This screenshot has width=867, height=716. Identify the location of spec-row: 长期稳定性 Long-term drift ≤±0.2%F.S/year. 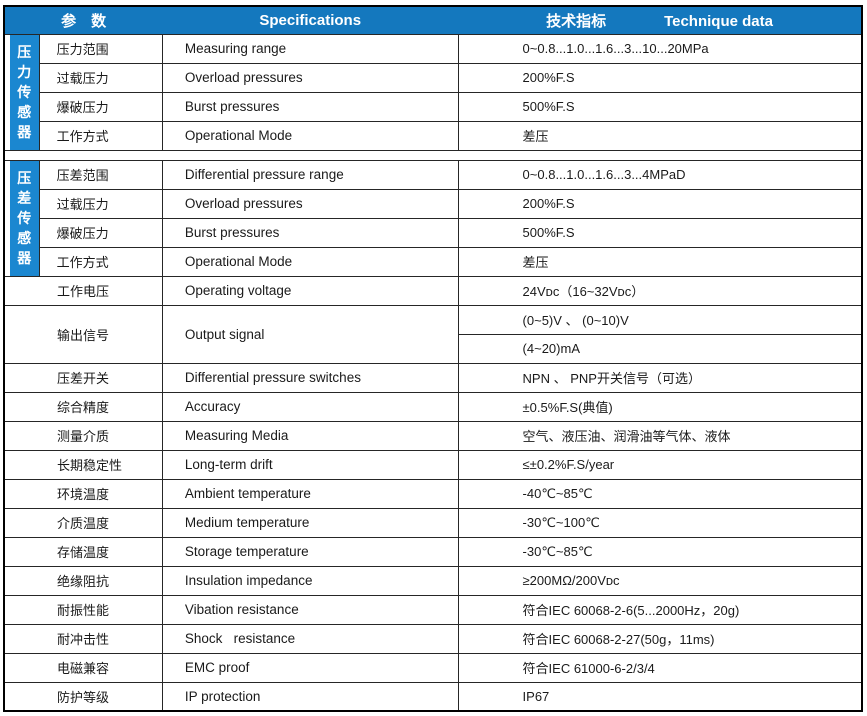
(433, 464).